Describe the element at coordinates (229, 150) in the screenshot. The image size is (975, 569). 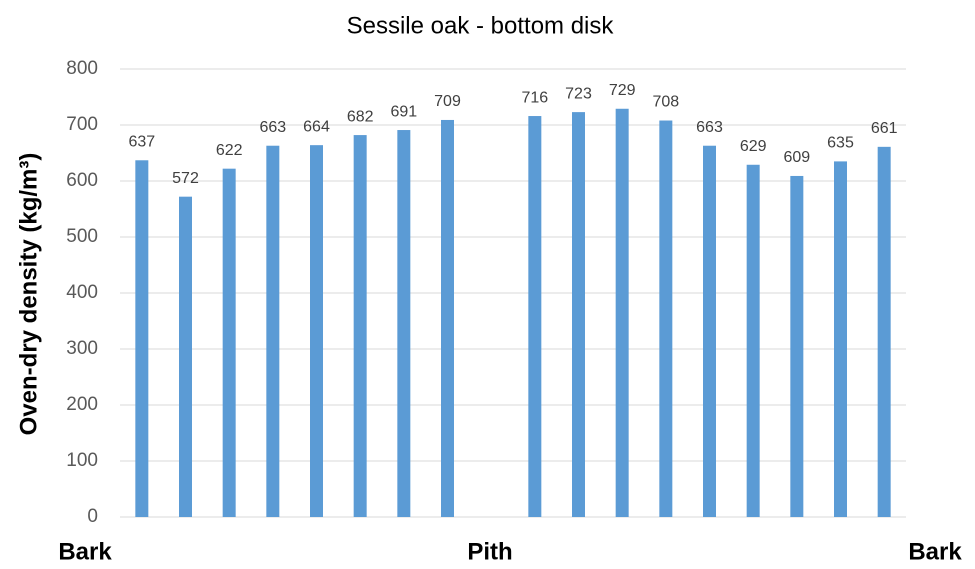
I see `value-label: 622` at that location.